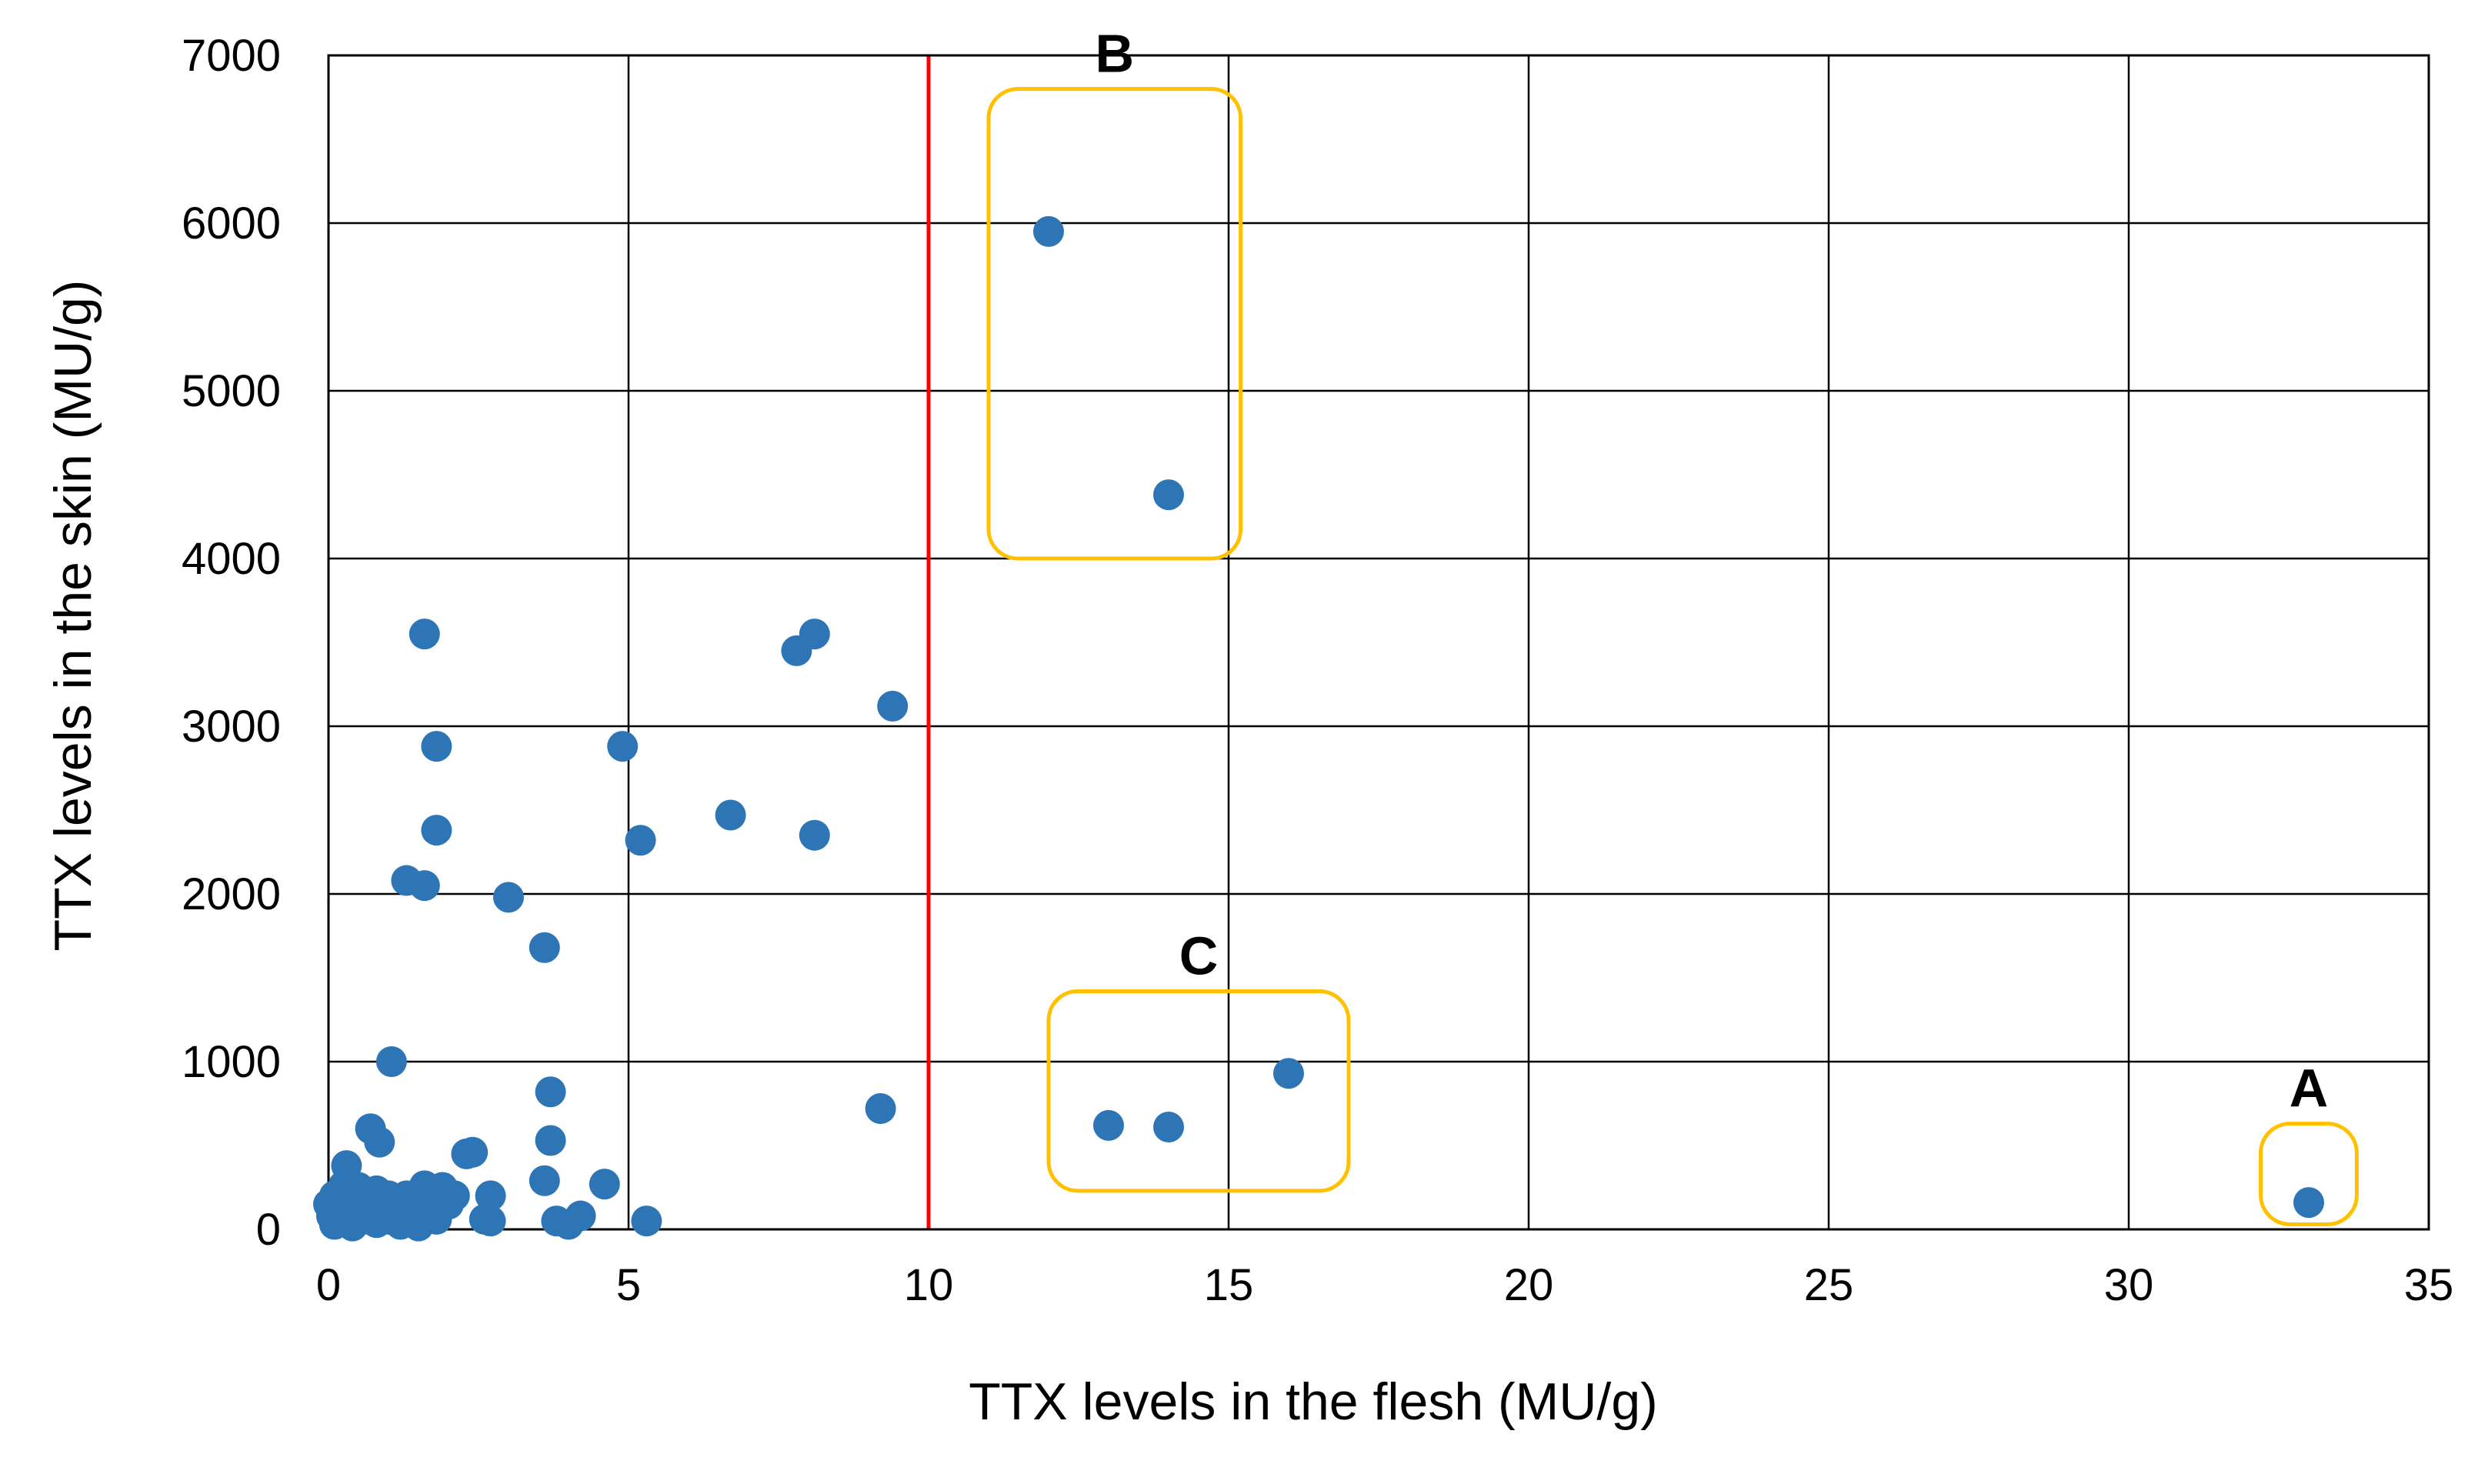  What do you see at coordinates (1199, 955) in the screenshot?
I see `highlight-label-c: C` at bounding box center [1199, 955].